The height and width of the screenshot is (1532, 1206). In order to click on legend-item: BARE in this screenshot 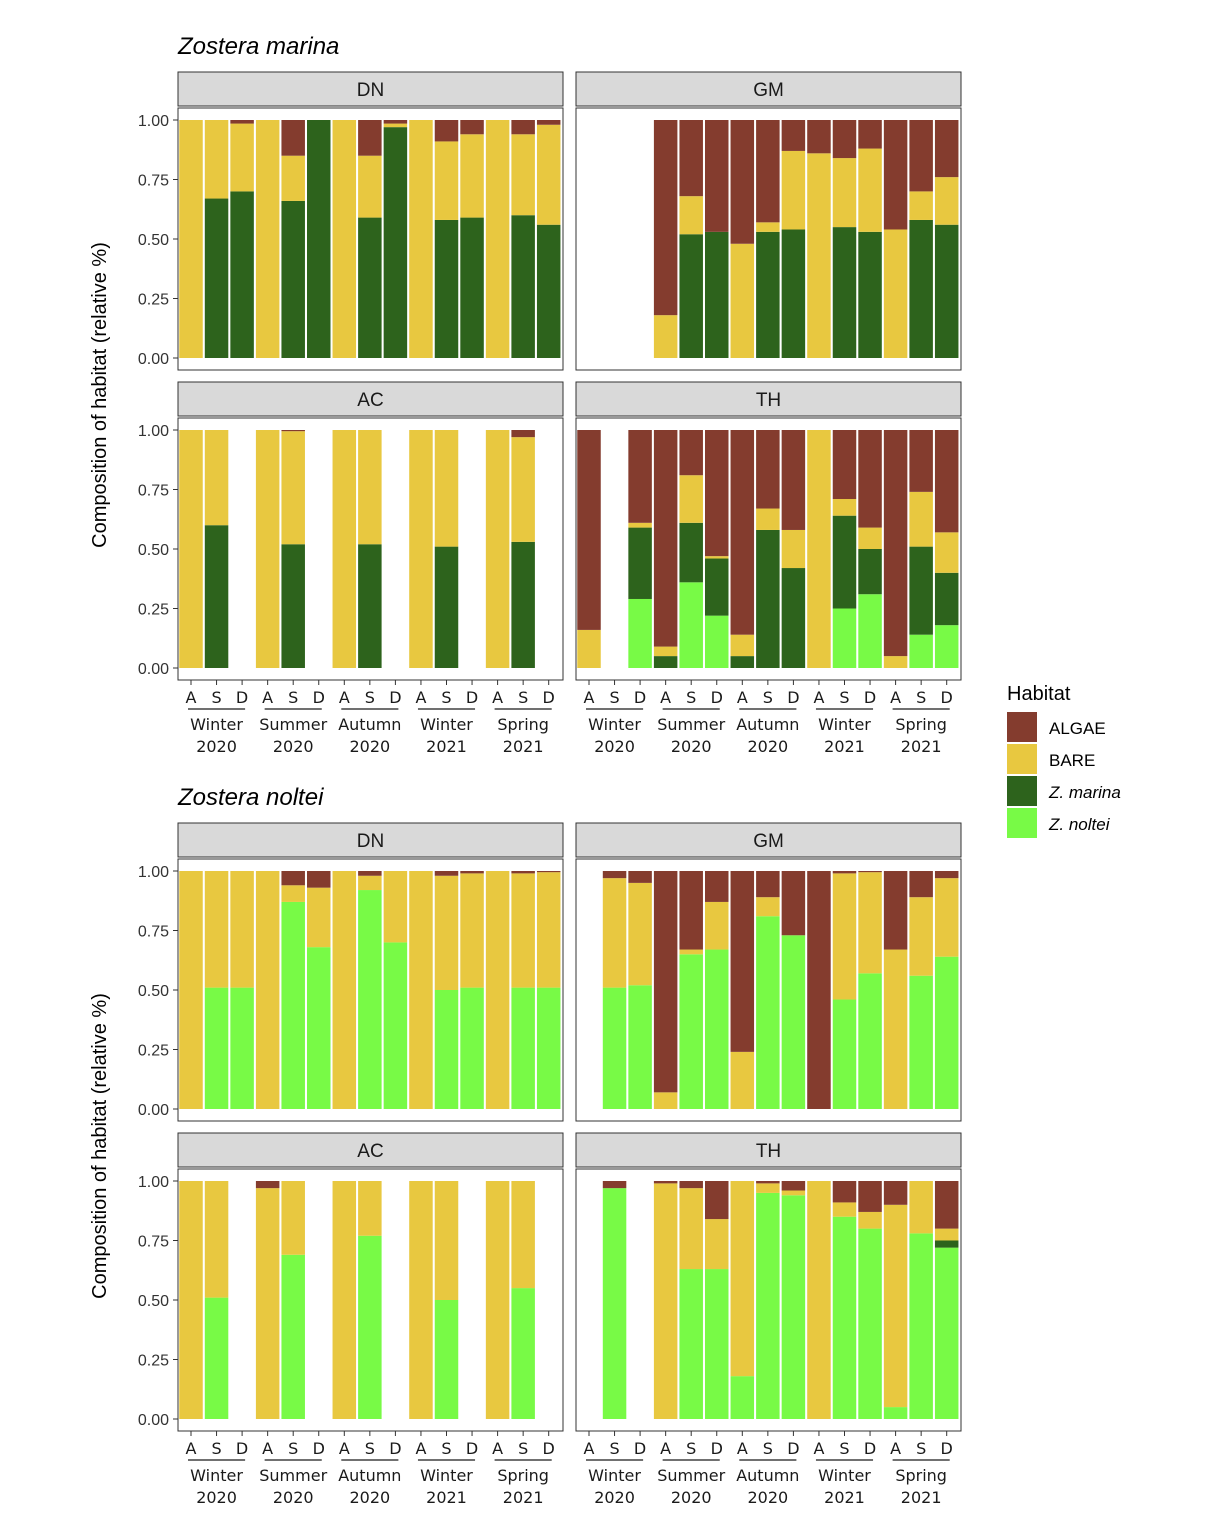, I will do `click(1051, 759)`.